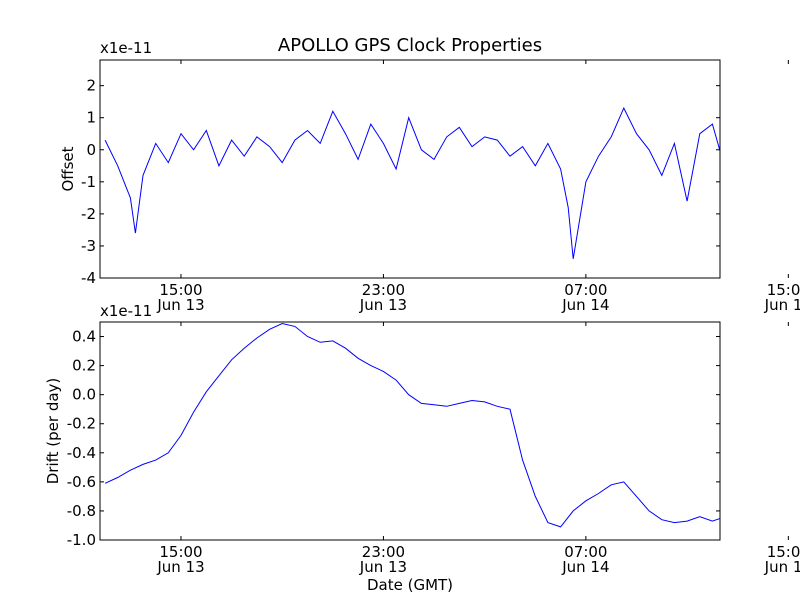 This screenshot has width=800, height=600. What do you see at coordinates (84, 395) in the screenshot?
I see `drift-y-tick-label: 0.0` at bounding box center [84, 395].